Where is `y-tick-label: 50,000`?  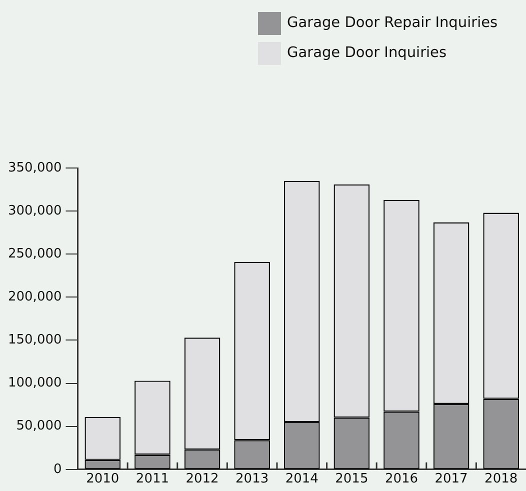
y-tick-label: 50,000 is located at coordinates (39, 426).